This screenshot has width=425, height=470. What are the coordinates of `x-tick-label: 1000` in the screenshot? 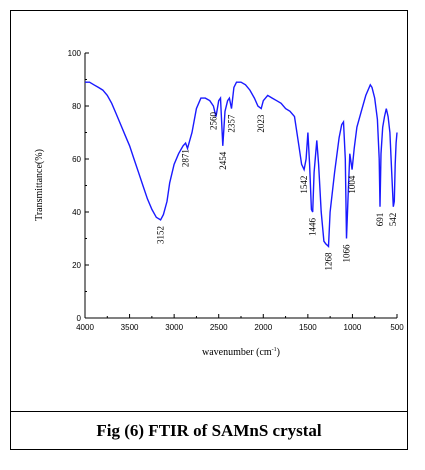 It's located at (353, 327).